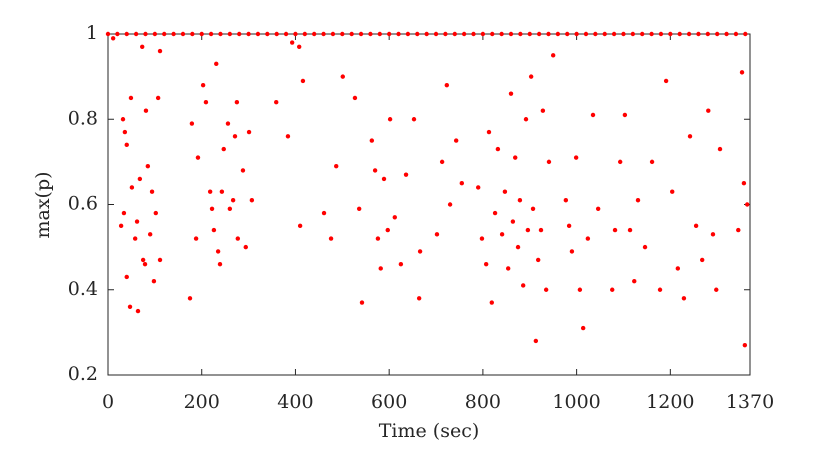 The height and width of the screenshot is (449, 830). Describe the element at coordinates (83, 289) in the screenshot. I see `y-tick-label: 0.4` at that location.